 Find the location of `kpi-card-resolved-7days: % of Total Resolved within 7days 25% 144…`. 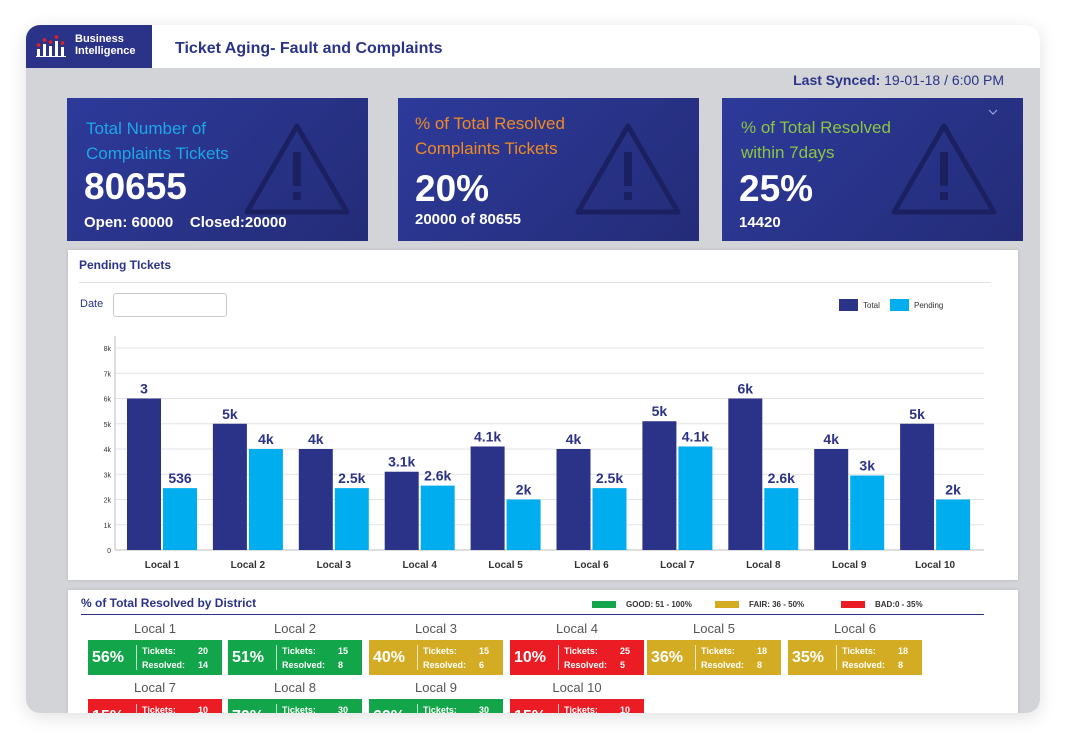

kpi-card-resolved-7days: % of Total Resolved within 7days 25% 144… is located at coordinates (872, 169).